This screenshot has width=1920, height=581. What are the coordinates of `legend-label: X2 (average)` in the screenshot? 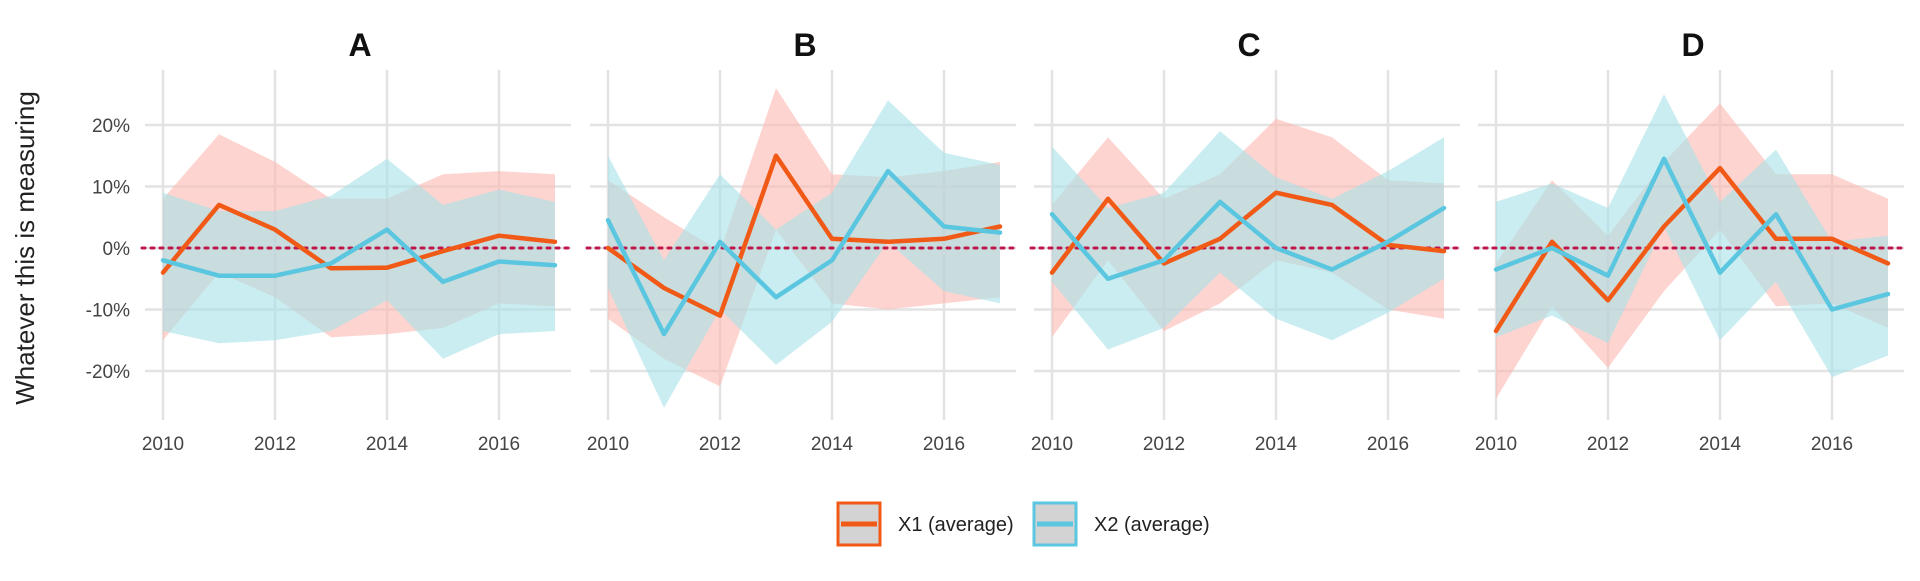 It's located at (1152, 525).